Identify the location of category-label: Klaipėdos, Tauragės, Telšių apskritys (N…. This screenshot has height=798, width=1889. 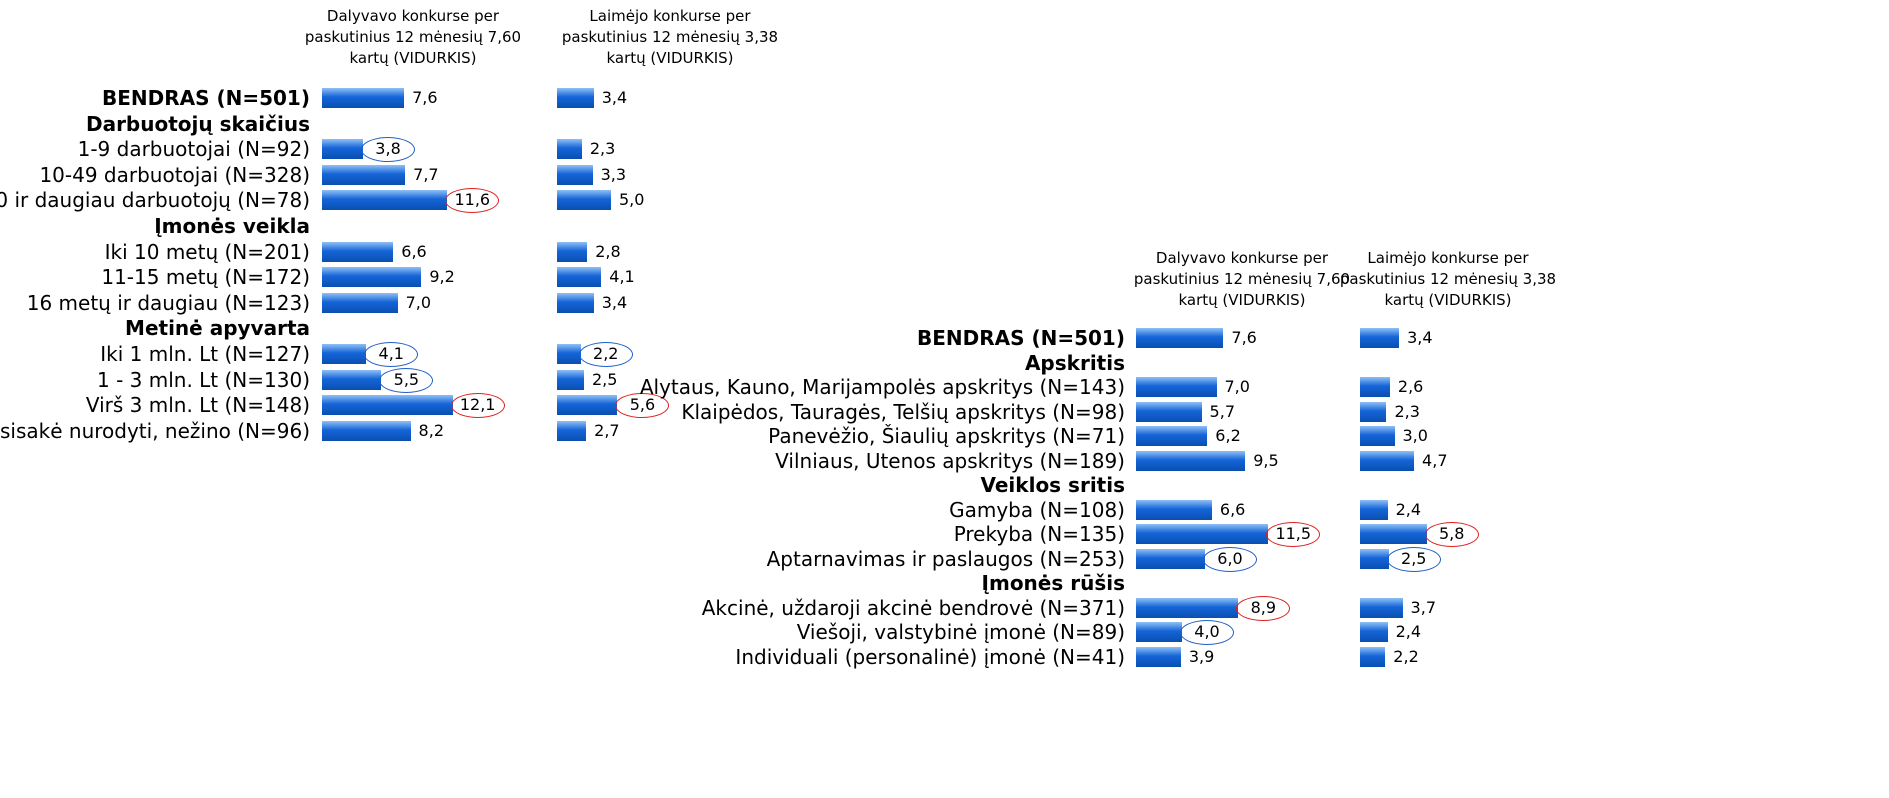
(903, 411).